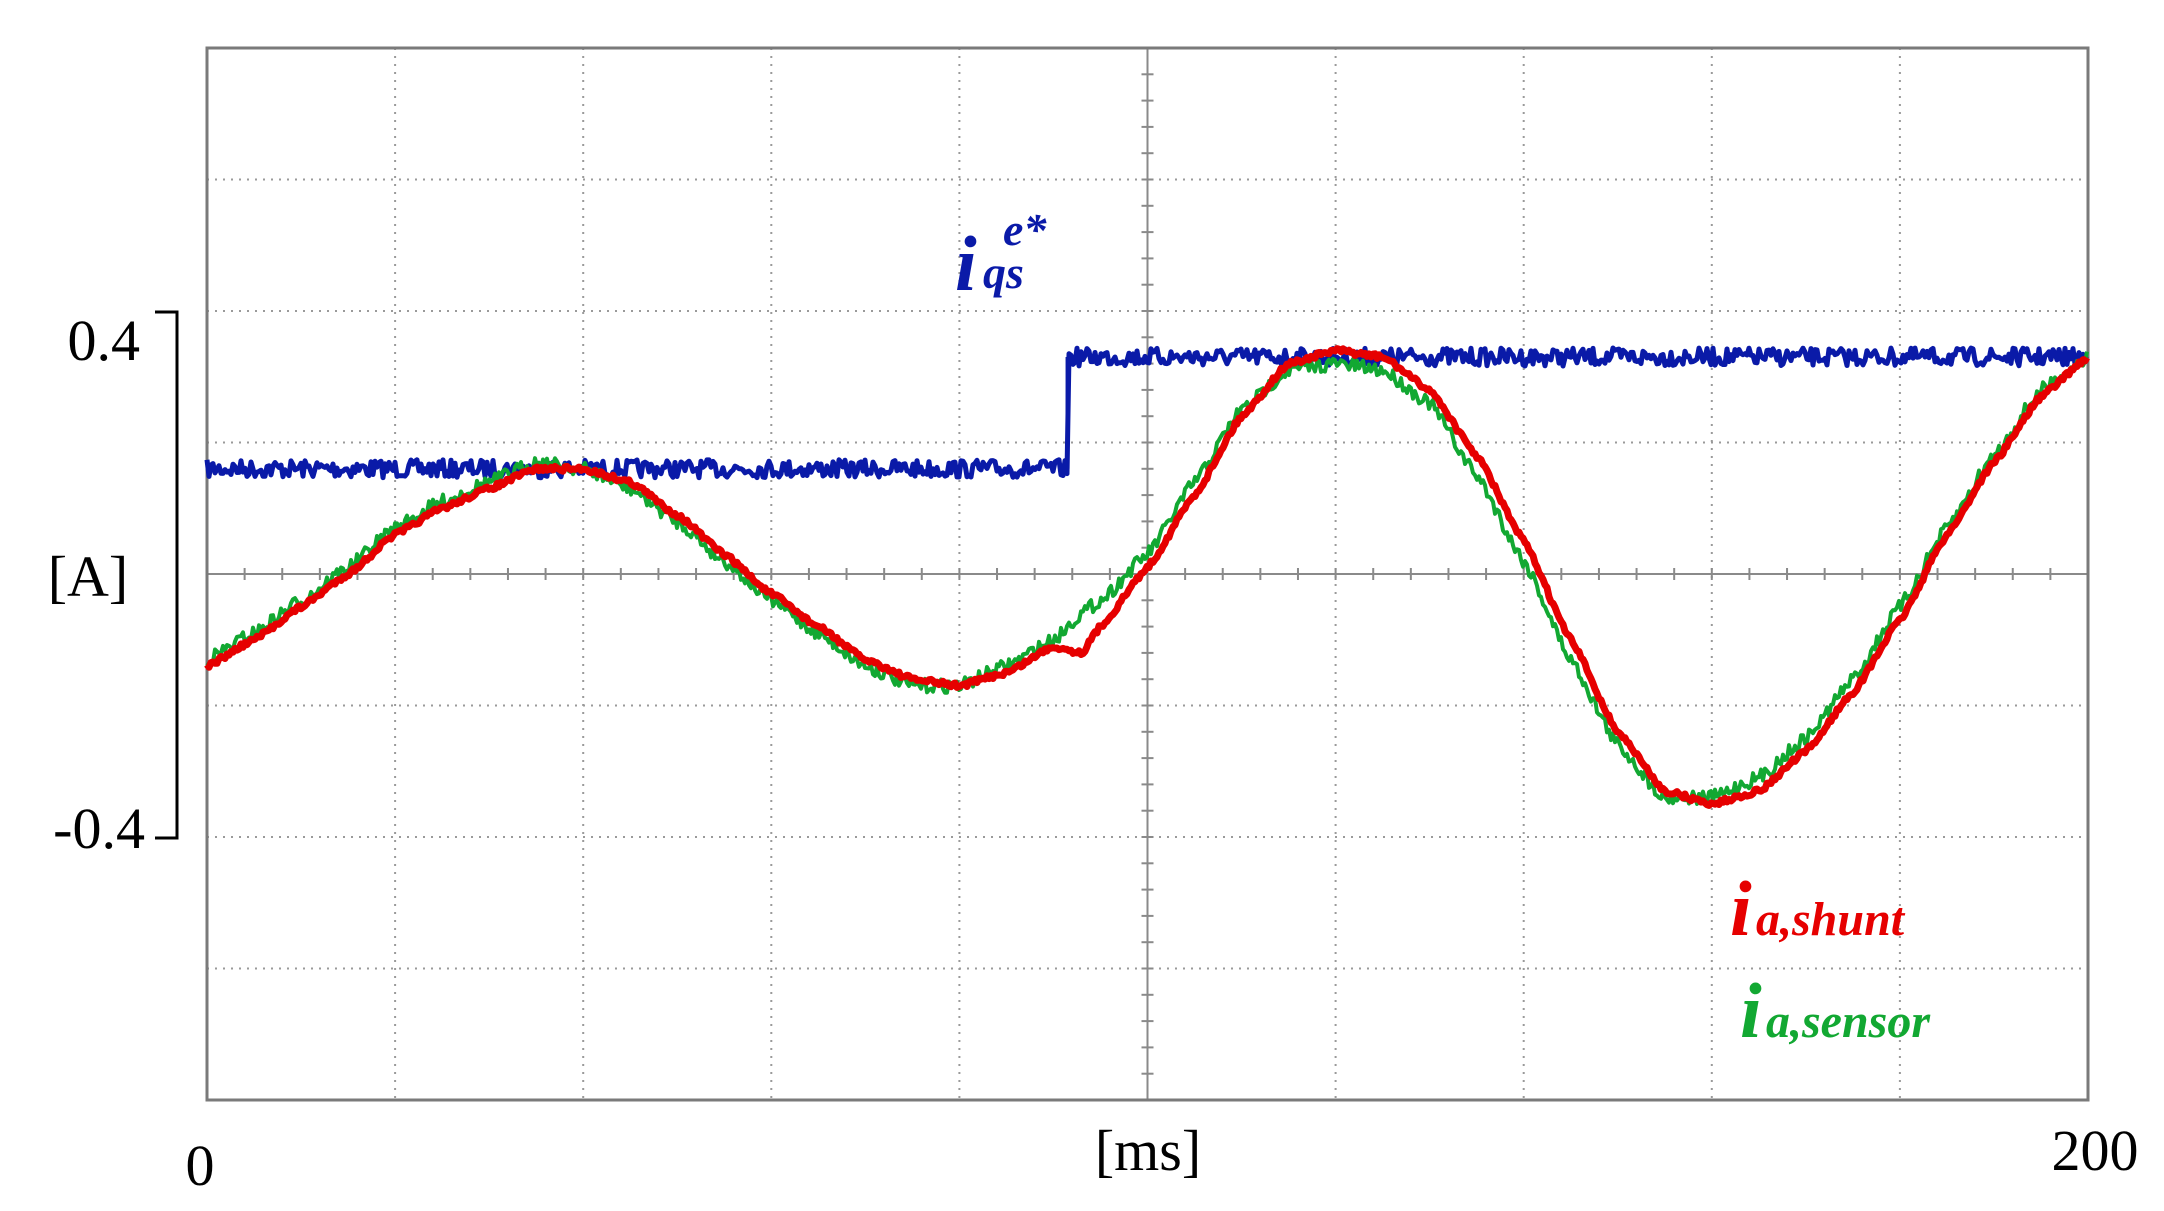 This screenshot has width=2164, height=1211. Describe the element at coordinates (2095, 1150) in the screenshot. I see `x-tick-label-end: 200` at that location.